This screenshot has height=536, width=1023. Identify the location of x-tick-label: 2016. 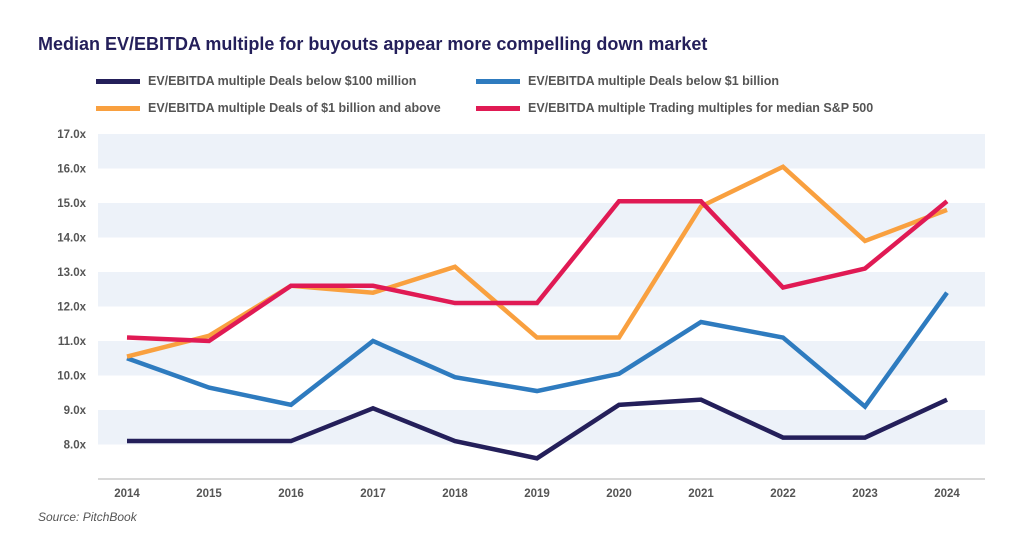
(291, 494).